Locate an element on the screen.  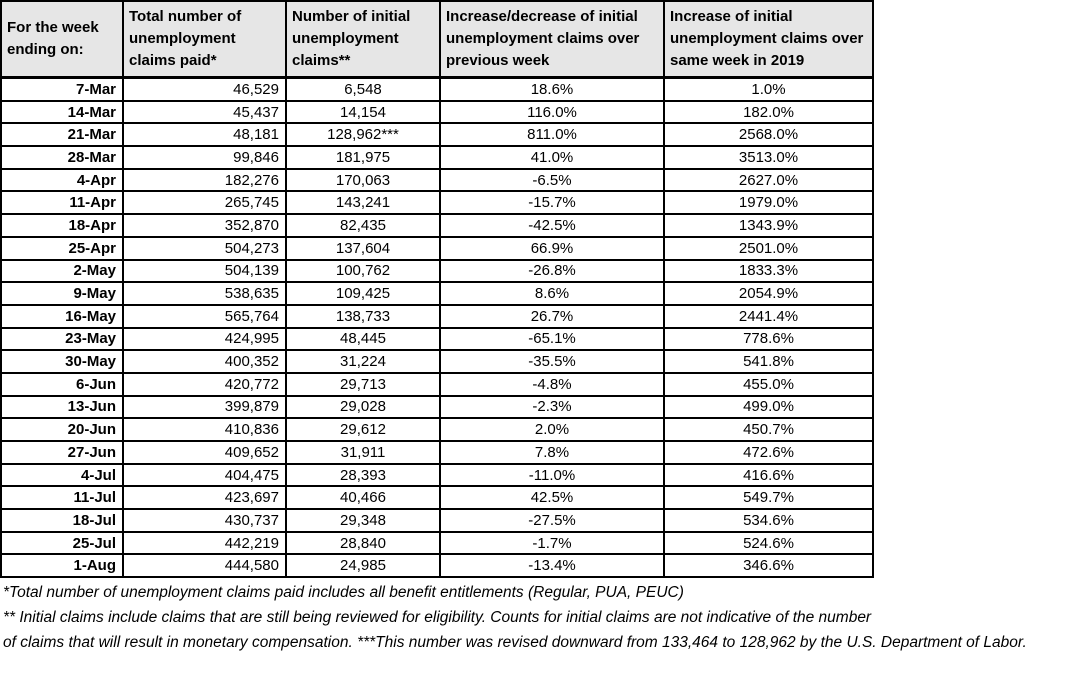
table-row: 21-Mar 48,181 128,962*** 811.0% 2568.0% is located at coordinates (437, 135).